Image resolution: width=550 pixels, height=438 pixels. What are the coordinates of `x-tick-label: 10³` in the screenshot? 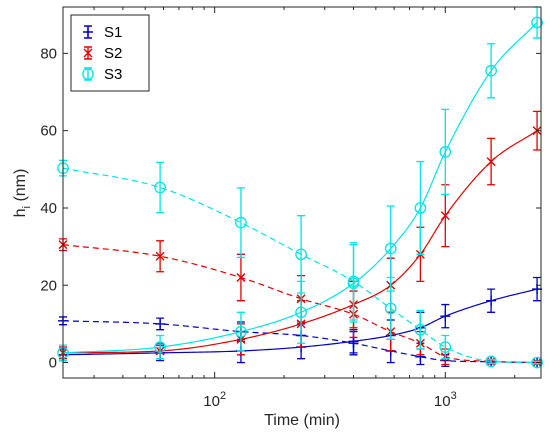 It's located at (445, 400).